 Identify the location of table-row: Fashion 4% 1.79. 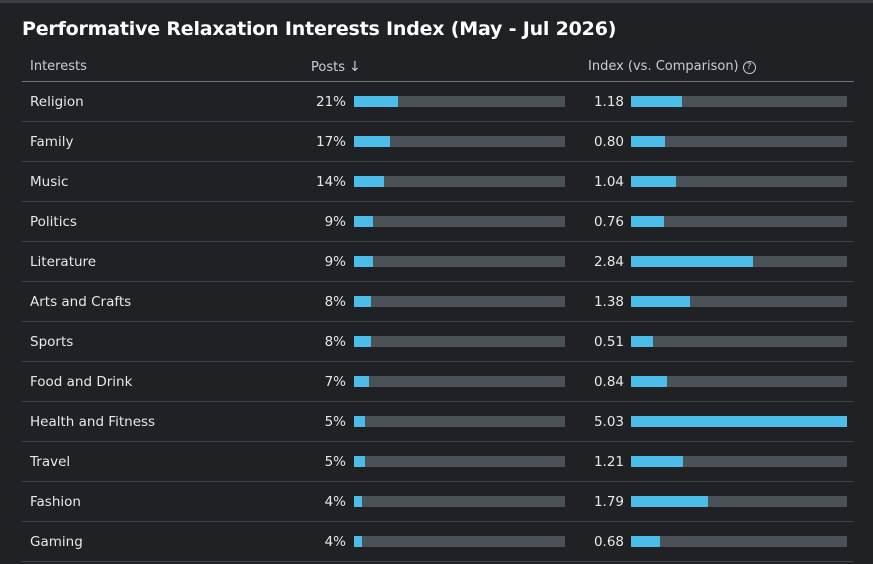
(438, 502).